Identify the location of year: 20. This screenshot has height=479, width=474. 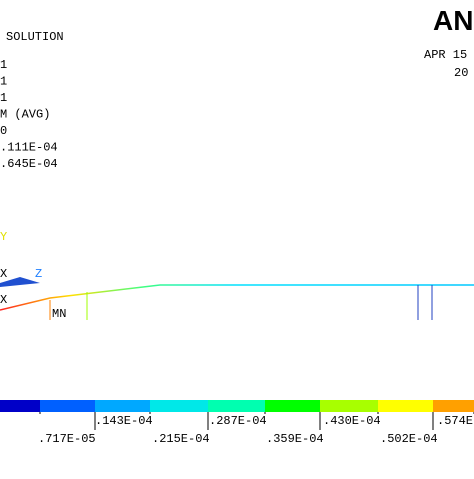
(461, 73).